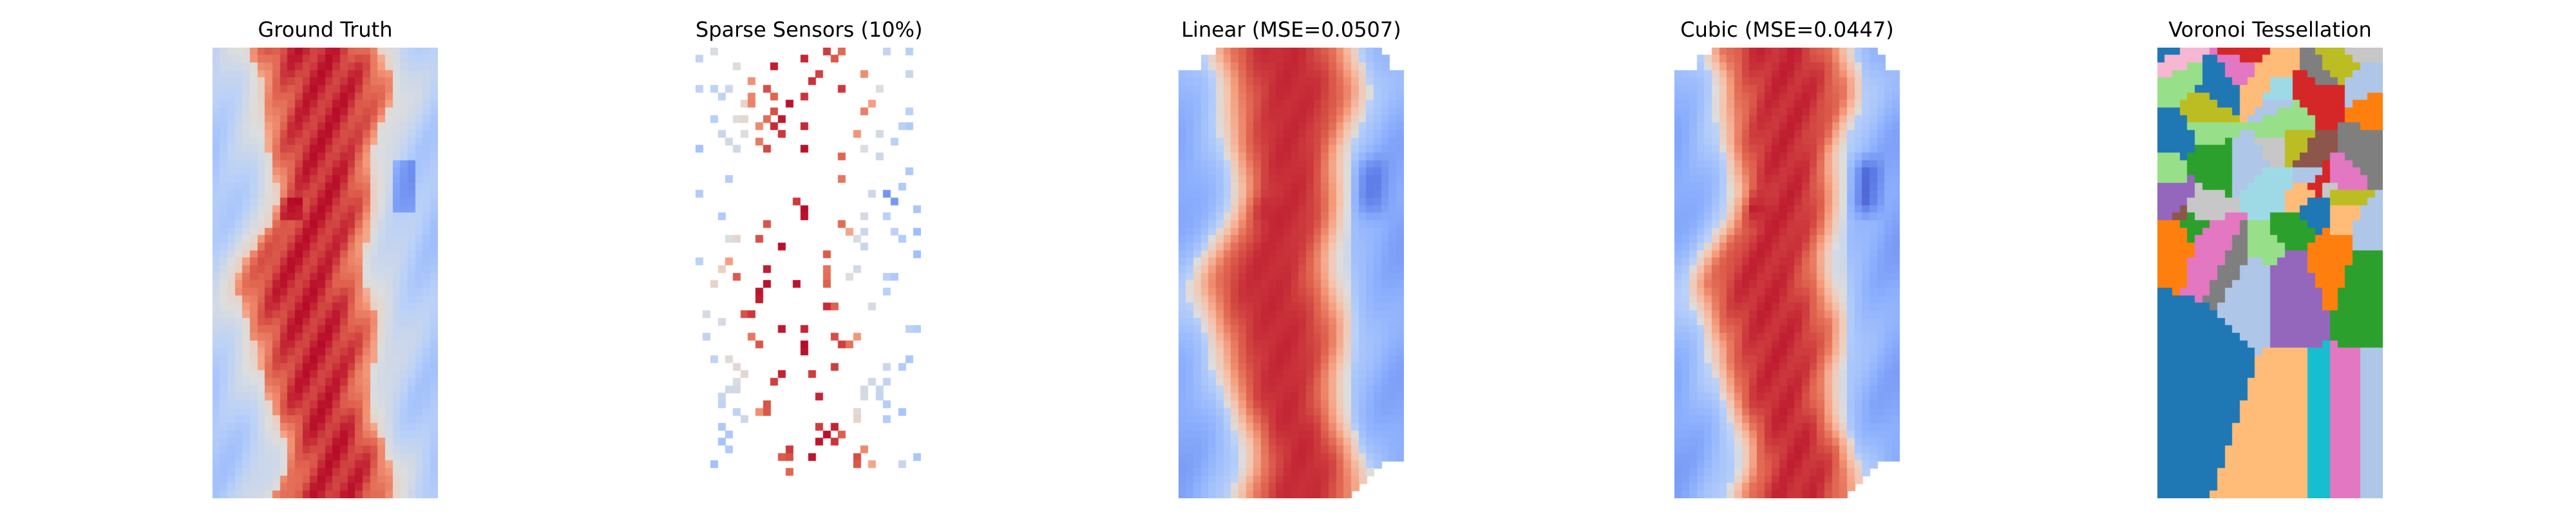  I want to click on heatmap-voronoi, so click(2270, 273).